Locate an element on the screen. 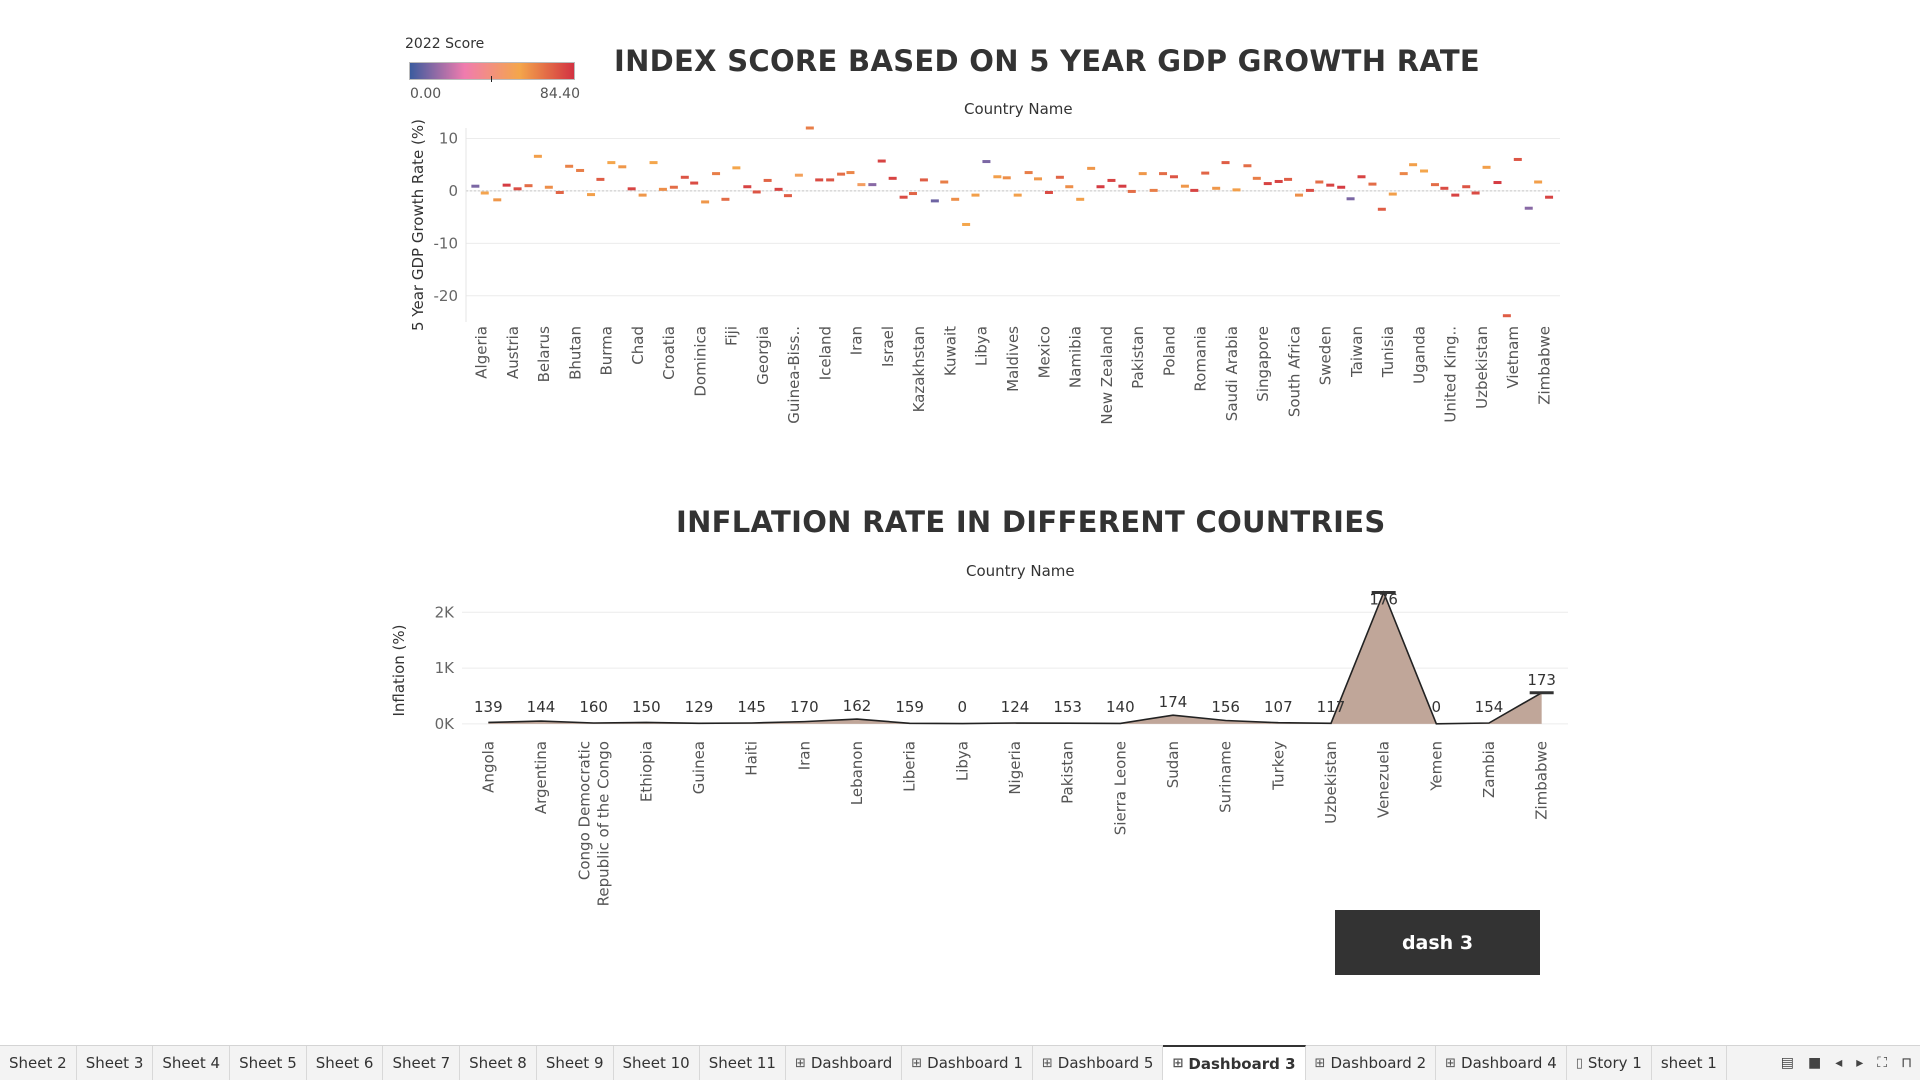 The height and width of the screenshot is (1080, 1920). dashboard-icon: ⊞ is located at coordinates (1178, 1063).